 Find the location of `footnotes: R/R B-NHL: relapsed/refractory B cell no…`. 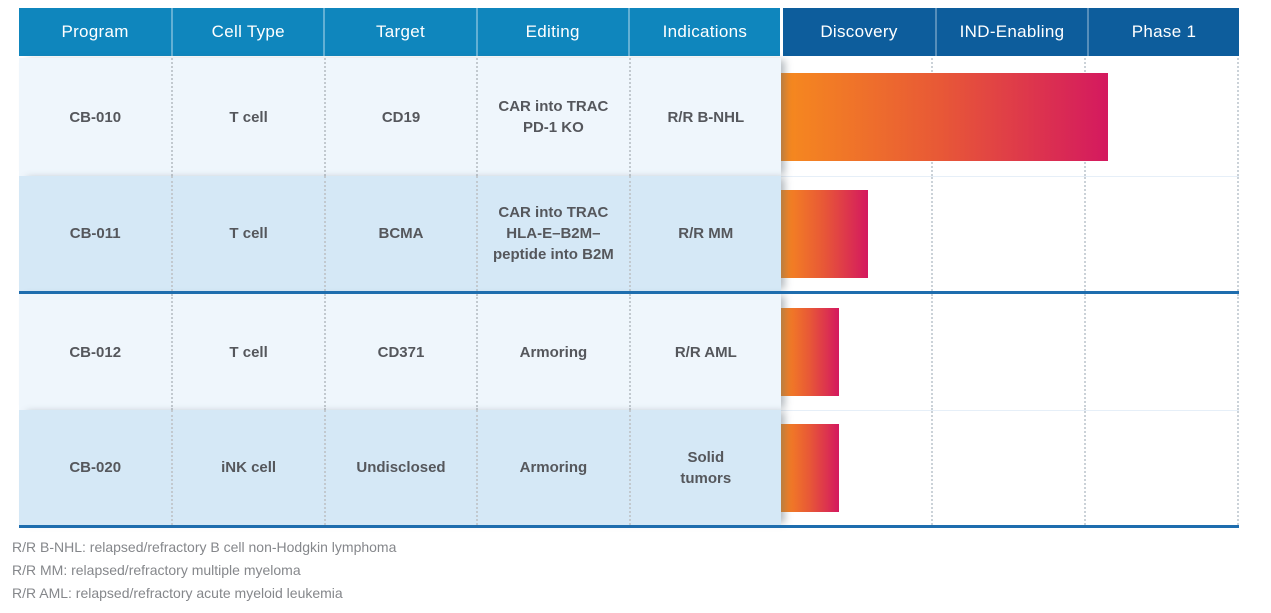

footnotes: R/R B-NHL: relapsed/refractory B cell no… is located at coordinates (204, 570).